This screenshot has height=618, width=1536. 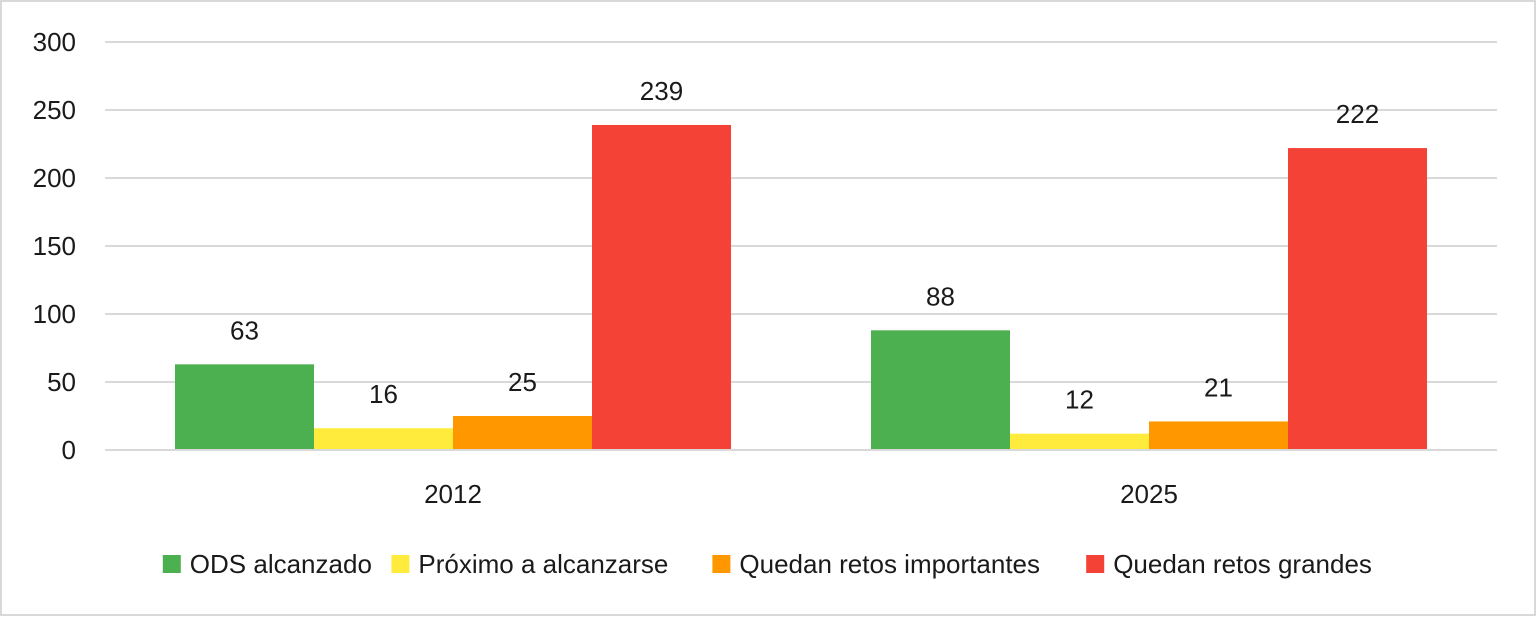 I want to click on data-label-2012-0: 63, so click(x=244, y=330).